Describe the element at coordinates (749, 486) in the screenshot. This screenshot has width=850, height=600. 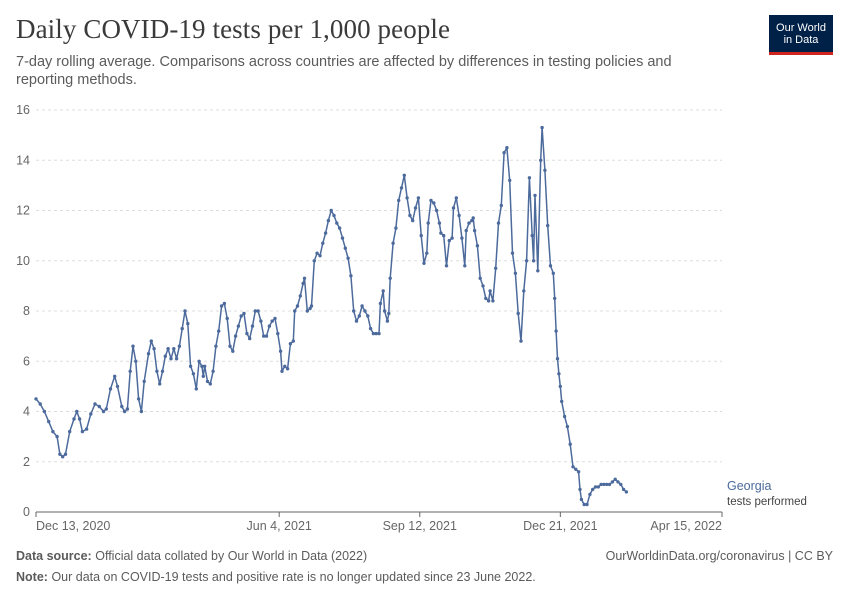
I see `series-label-name: Georgia` at that location.